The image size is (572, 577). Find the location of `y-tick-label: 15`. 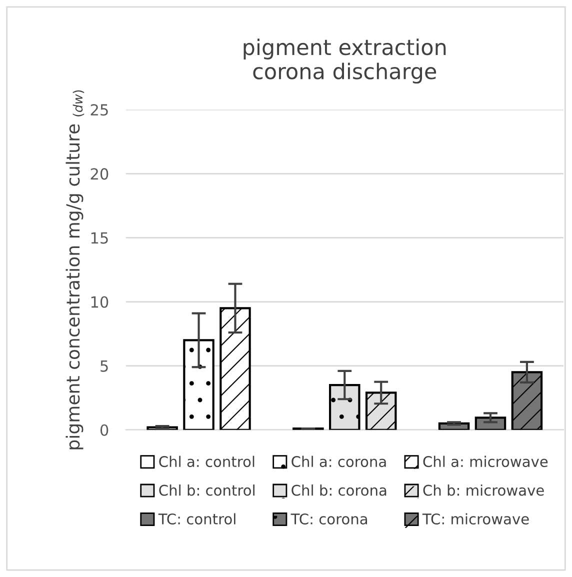

y-tick-label: 15 is located at coordinates (99, 238).